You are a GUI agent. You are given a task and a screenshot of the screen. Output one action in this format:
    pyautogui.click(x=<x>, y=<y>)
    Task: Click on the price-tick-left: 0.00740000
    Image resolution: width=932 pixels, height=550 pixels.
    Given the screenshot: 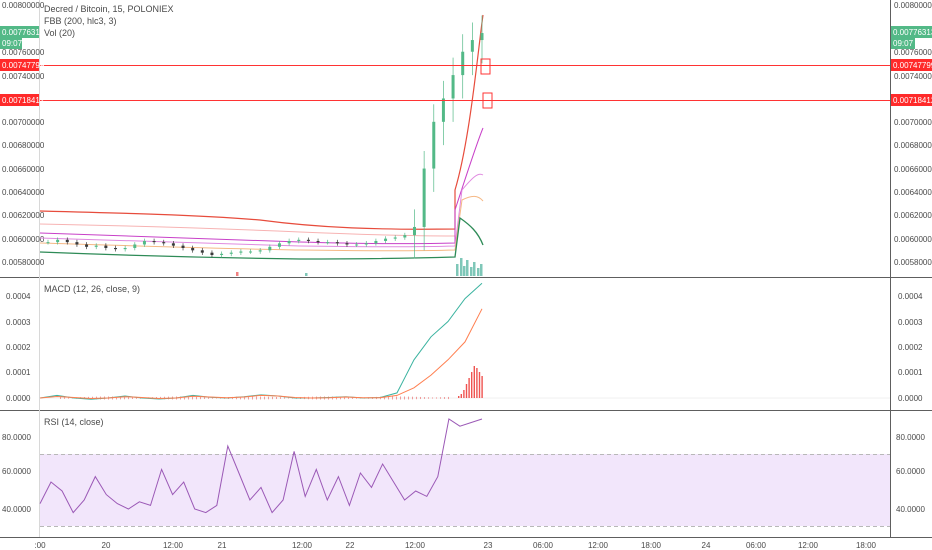 What is the action you would take?
    pyautogui.click(x=23, y=76)
    